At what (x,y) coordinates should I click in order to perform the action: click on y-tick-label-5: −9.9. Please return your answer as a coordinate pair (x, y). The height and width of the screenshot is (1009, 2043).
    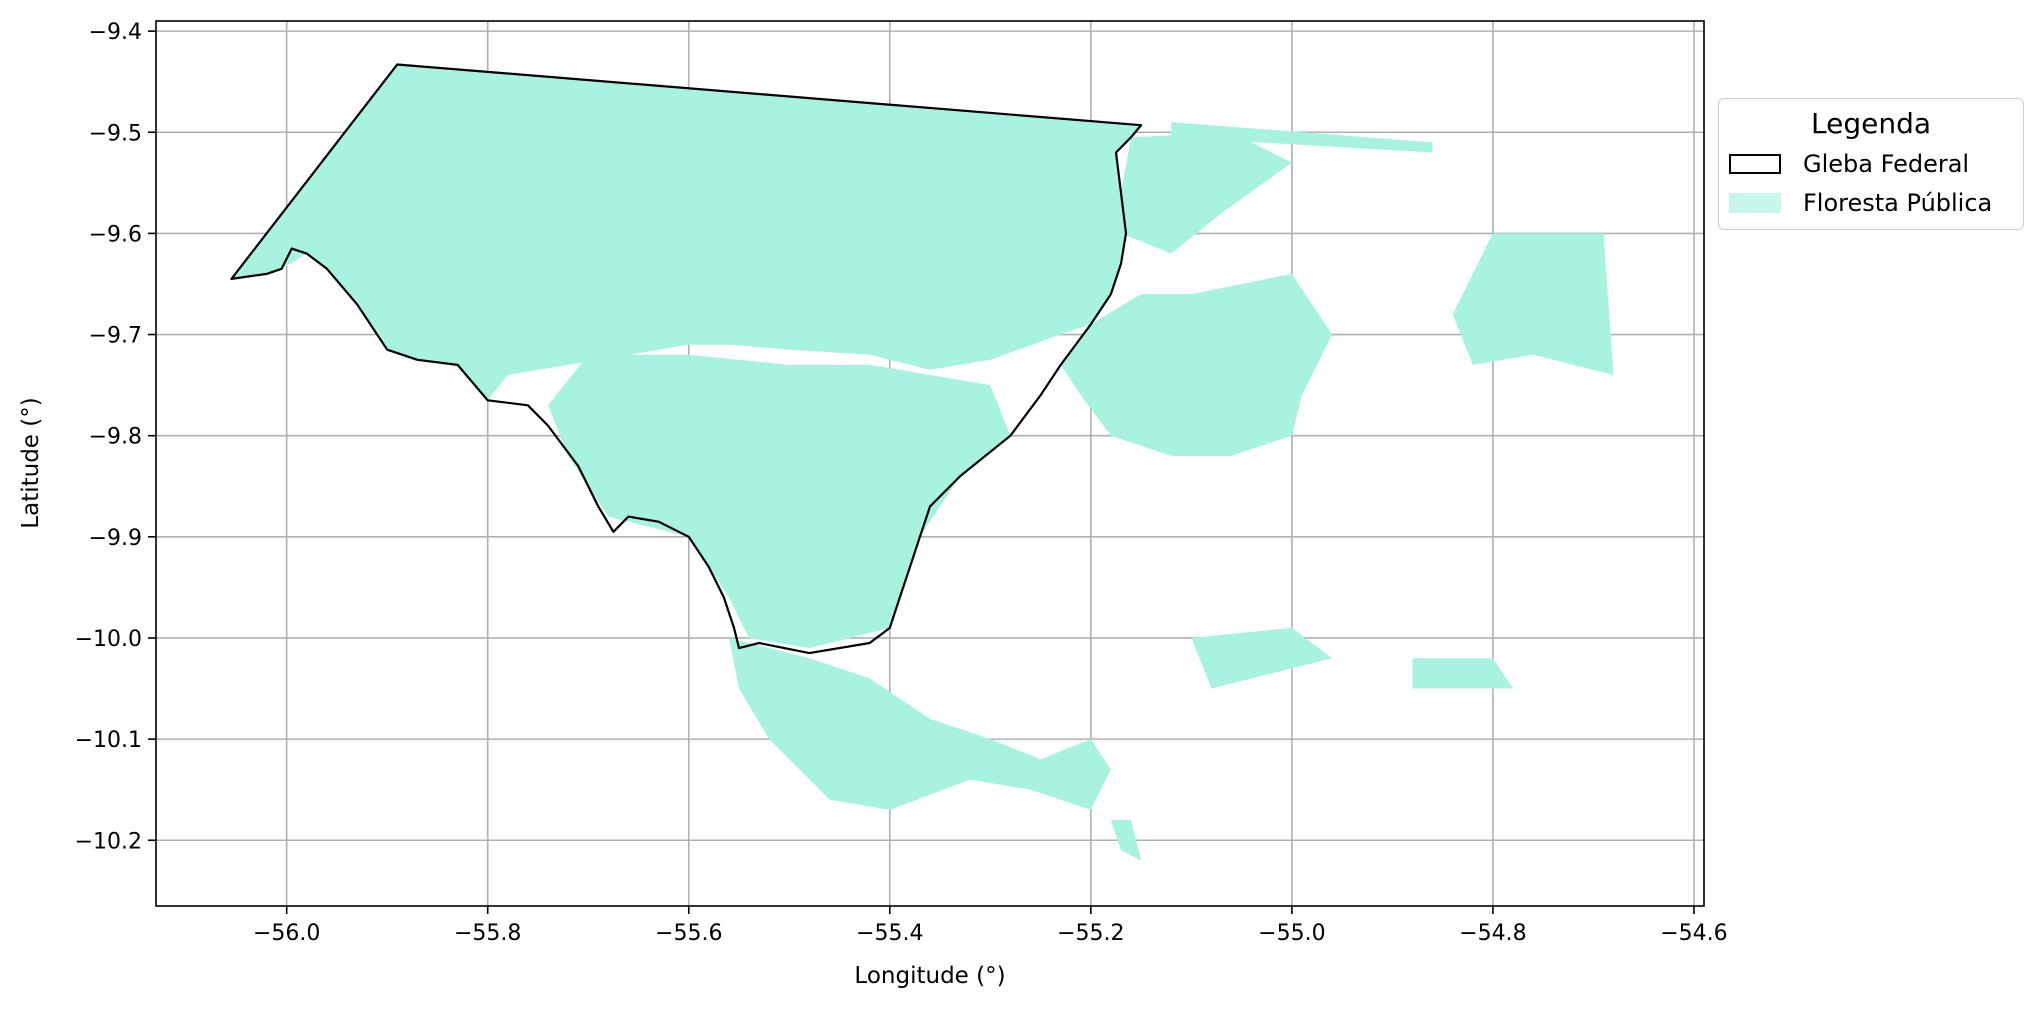
    Looking at the image, I should click on (115, 538).